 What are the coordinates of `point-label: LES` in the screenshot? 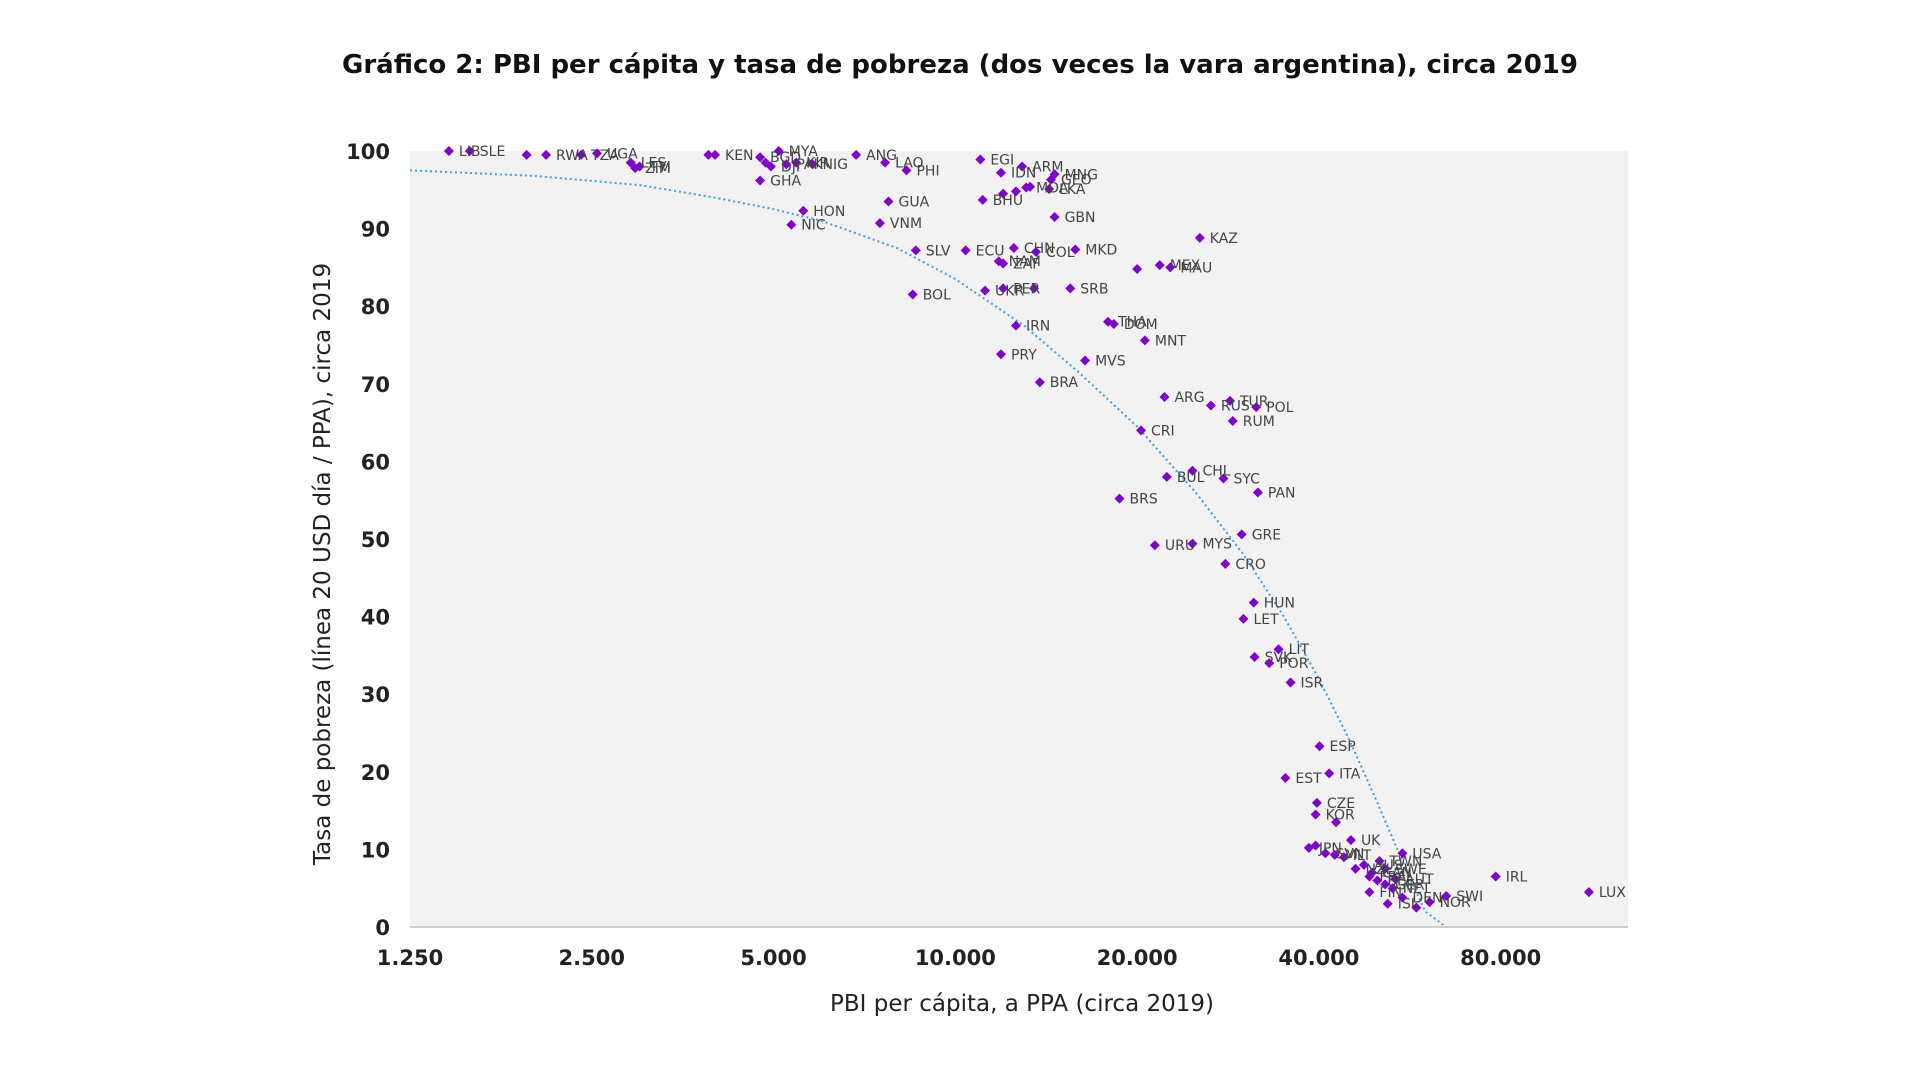 It's located at (654, 164).